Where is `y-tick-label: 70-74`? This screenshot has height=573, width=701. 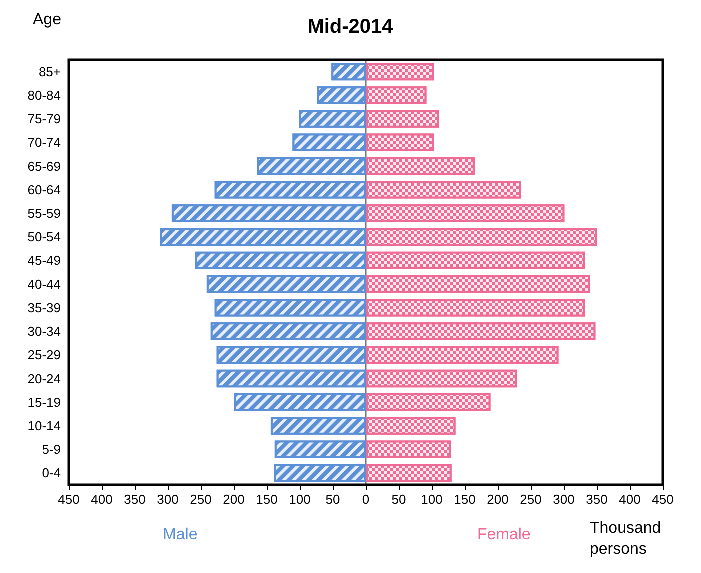
y-tick-label: 70-74 is located at coordinates (44, 142).